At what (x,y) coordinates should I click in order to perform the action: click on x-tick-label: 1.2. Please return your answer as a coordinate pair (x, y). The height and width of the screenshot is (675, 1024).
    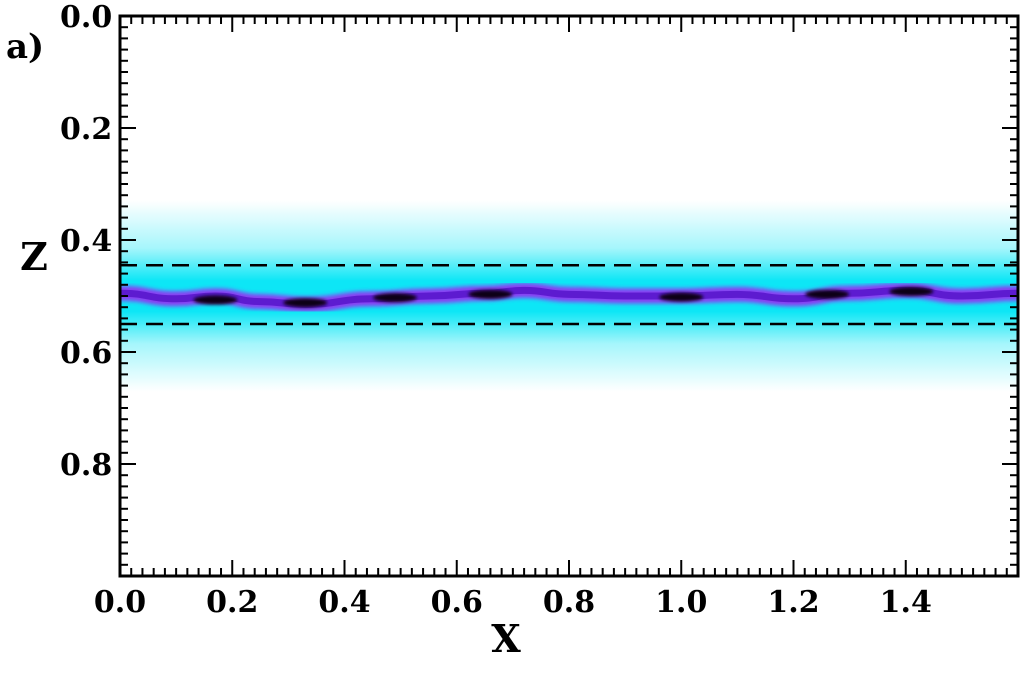
    Looking at the image, I should click on (793, 602).